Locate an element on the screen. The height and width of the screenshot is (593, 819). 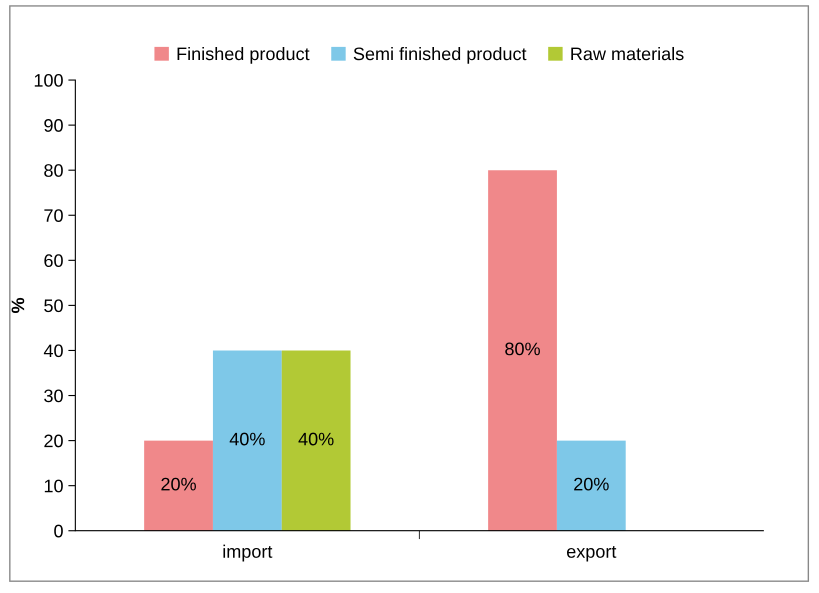
x-tick-label: export is located at coordinates (591, 554).